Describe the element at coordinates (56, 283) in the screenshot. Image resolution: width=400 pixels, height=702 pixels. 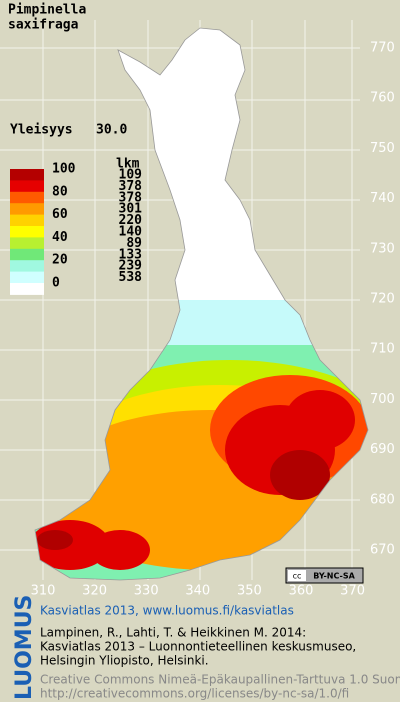
I see `scale-label: 0` at that location.